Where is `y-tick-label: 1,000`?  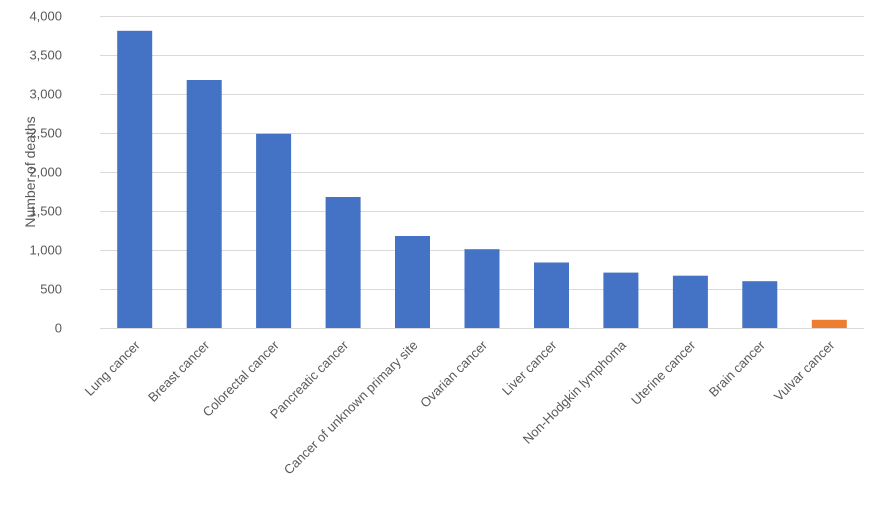 y-tick-label: 1,000 is located at coordinates (45, 250).